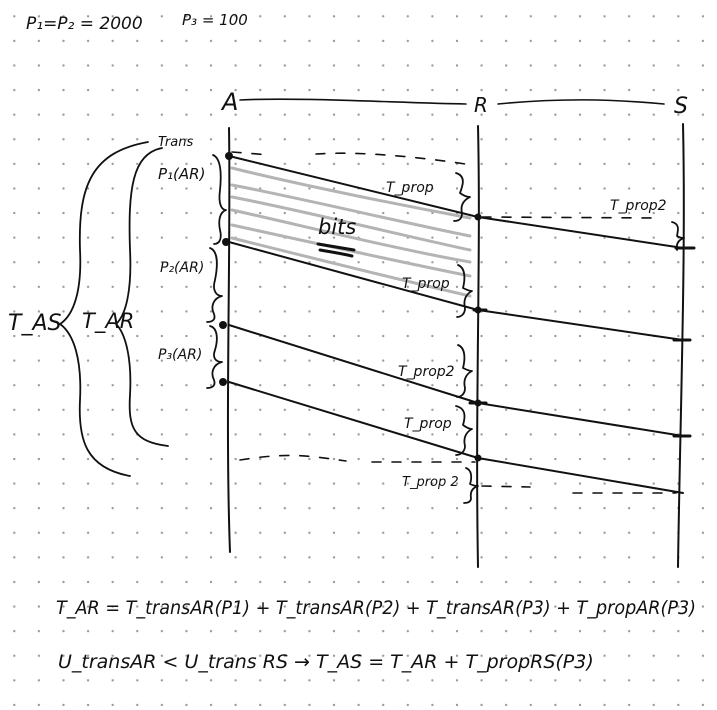  I want to click on brace-tprop-rs, so click(678, 236).